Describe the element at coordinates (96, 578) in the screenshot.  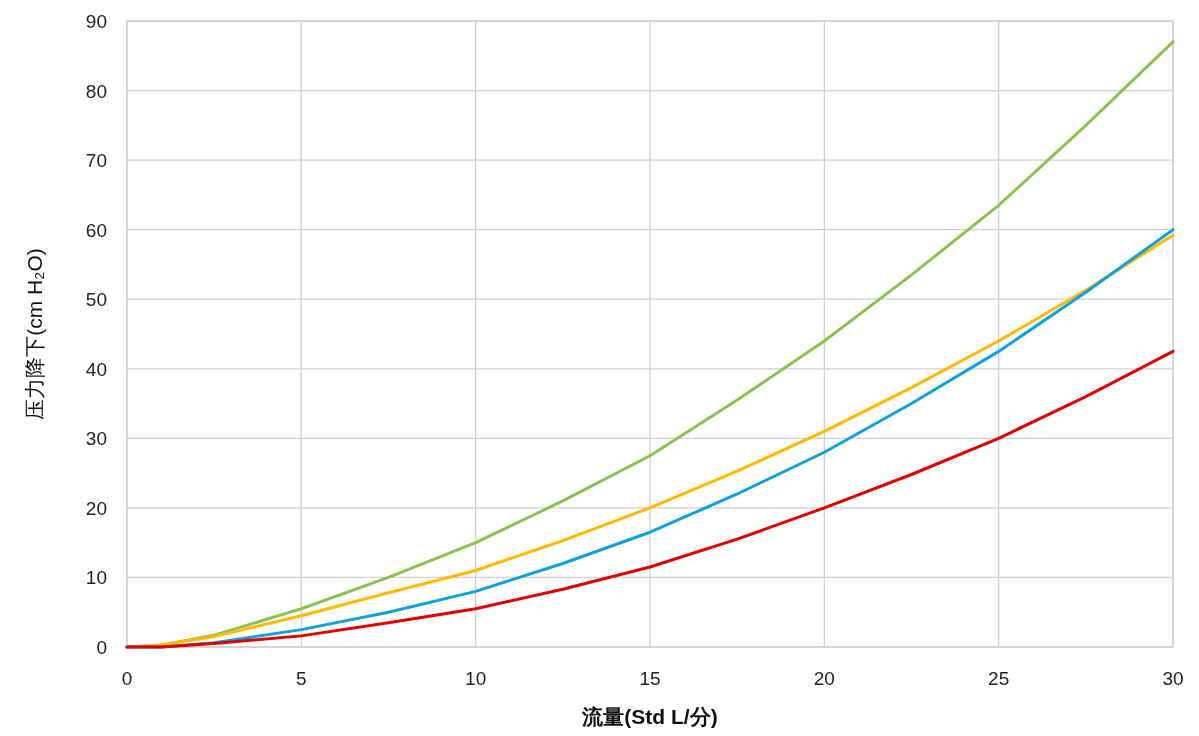
I see `y-tick-label: 10` at that location.